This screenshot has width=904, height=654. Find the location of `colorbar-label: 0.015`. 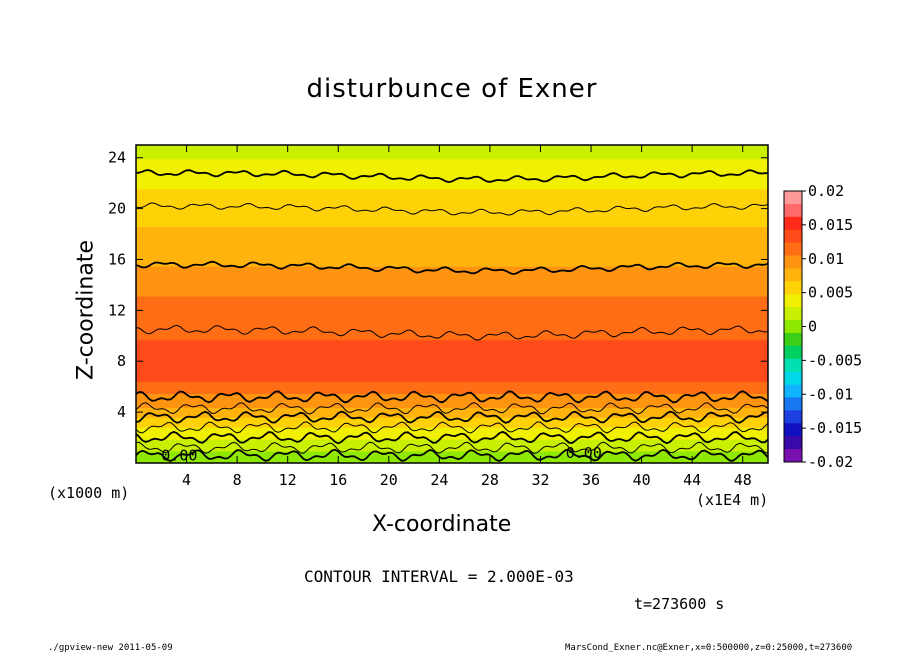

colorbar-label: 0.015 is located at coordinates (830, 225).